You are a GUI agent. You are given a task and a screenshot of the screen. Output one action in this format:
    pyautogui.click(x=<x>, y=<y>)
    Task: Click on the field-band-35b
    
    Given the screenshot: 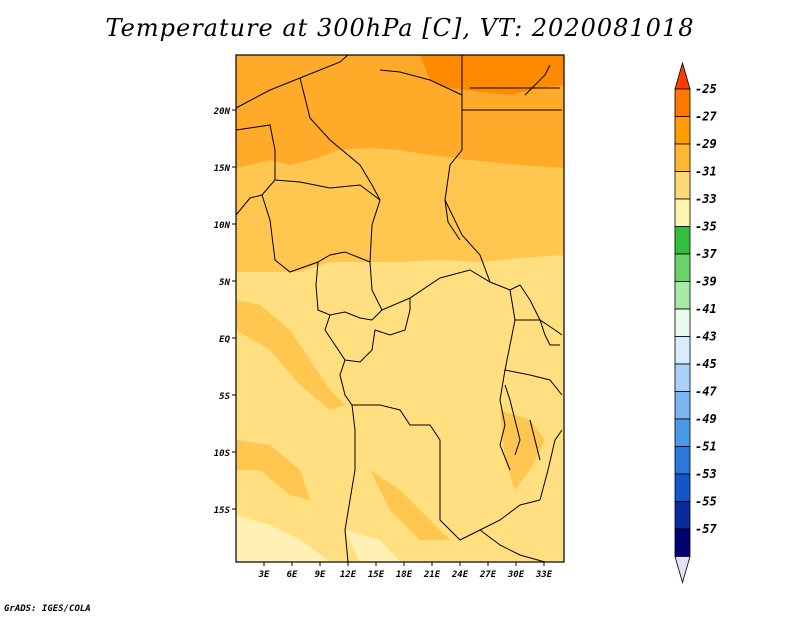 What is the action you would take?
    pyautogui.click(x=372, y=546)
    